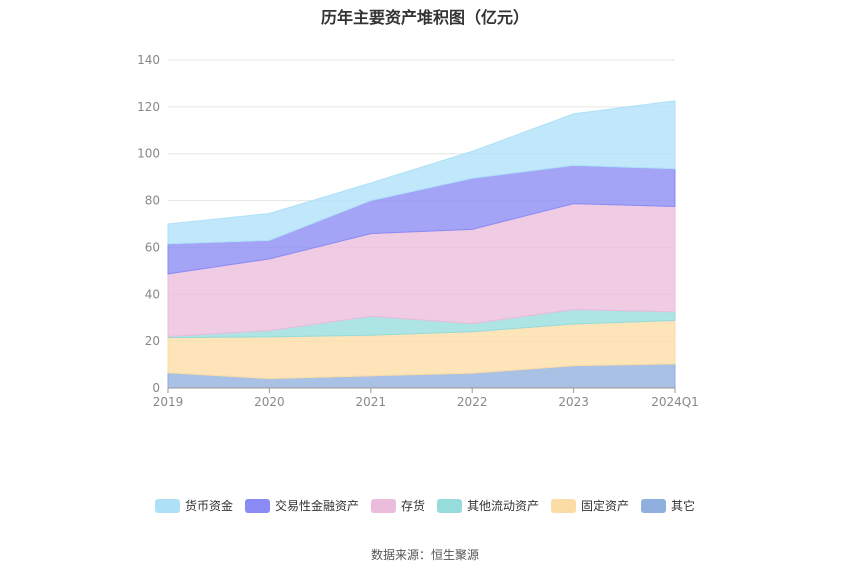  I want to click on legend-label: 其他流动资产, so click(503, 506).